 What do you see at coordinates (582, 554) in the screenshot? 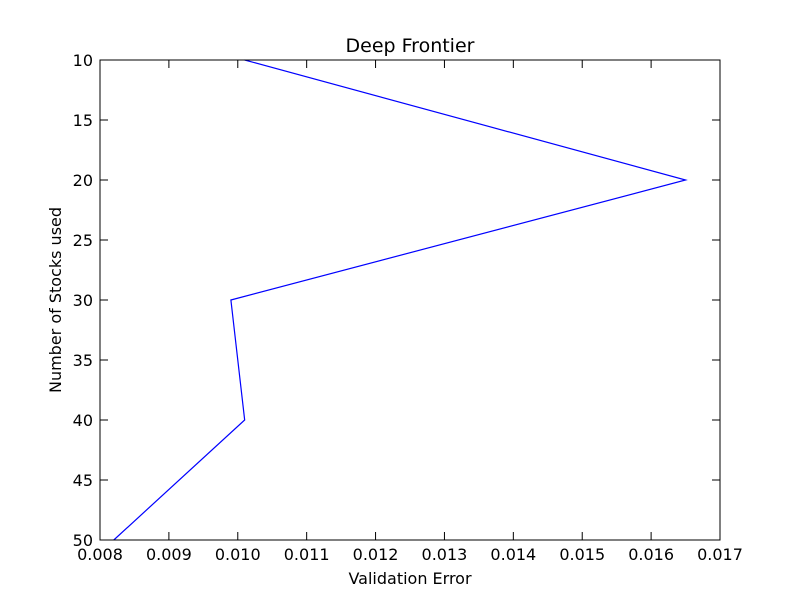
I see `x-tick-label: 0.015` at bounding box center [582, 554].